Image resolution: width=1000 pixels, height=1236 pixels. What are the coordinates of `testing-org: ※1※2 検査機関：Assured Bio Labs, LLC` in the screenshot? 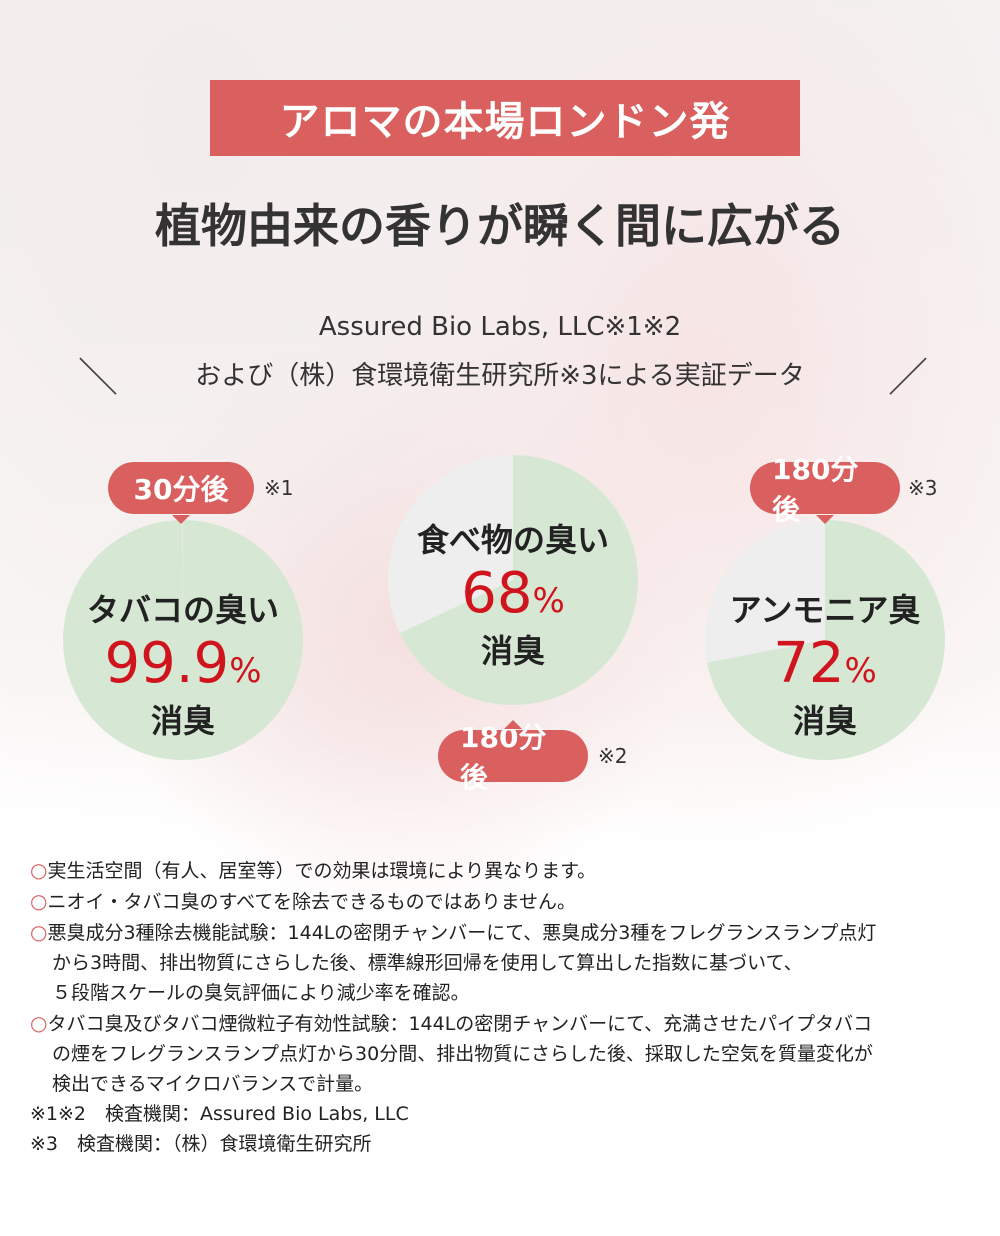 It's located at (219, 1114).